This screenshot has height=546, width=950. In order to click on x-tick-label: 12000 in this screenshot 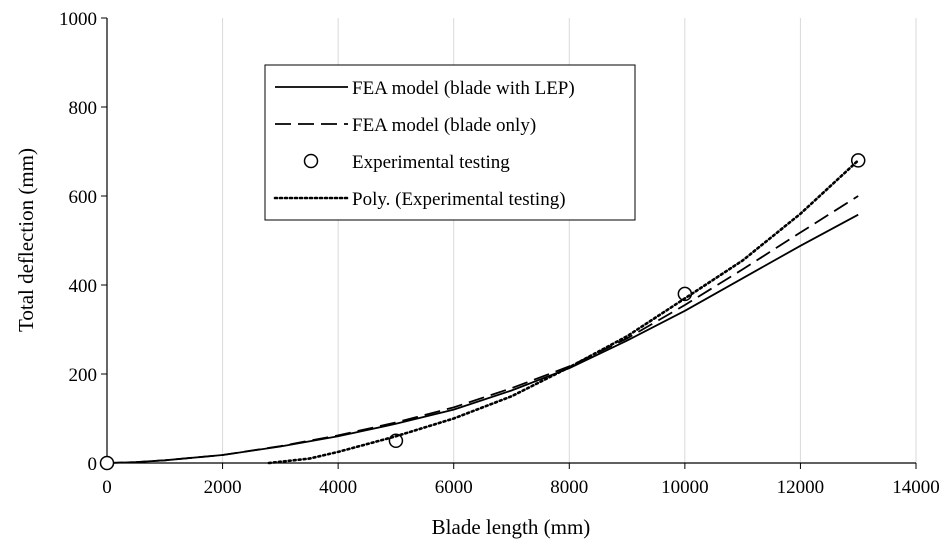, I will do `click(801, 487)`.